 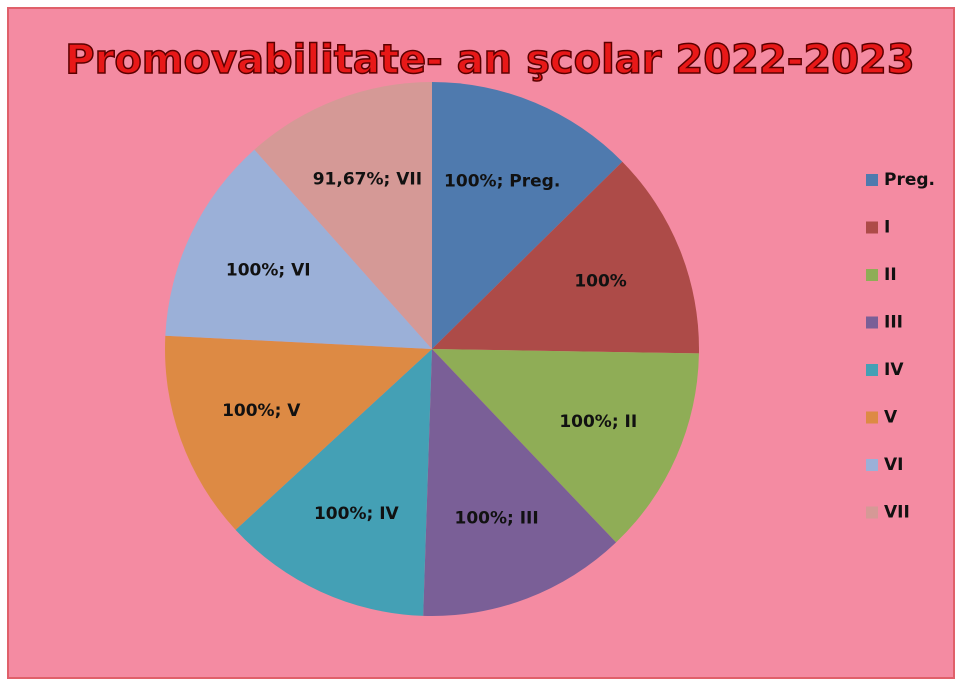 What do you see at coordinates (261, 411) in the screenshot?
I see `data-label: 100%; V` at bounding box center [261, 411].